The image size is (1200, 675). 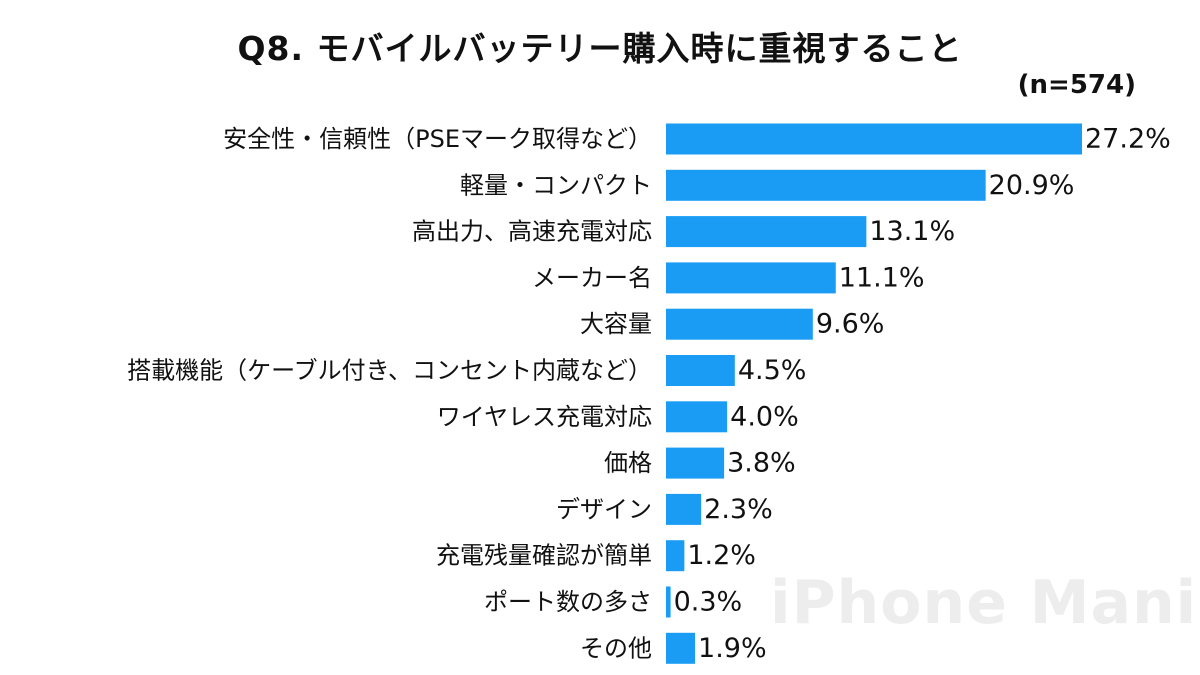 I want to click on category-label: 軽量・コンパクト, so click(x=556, y=185).